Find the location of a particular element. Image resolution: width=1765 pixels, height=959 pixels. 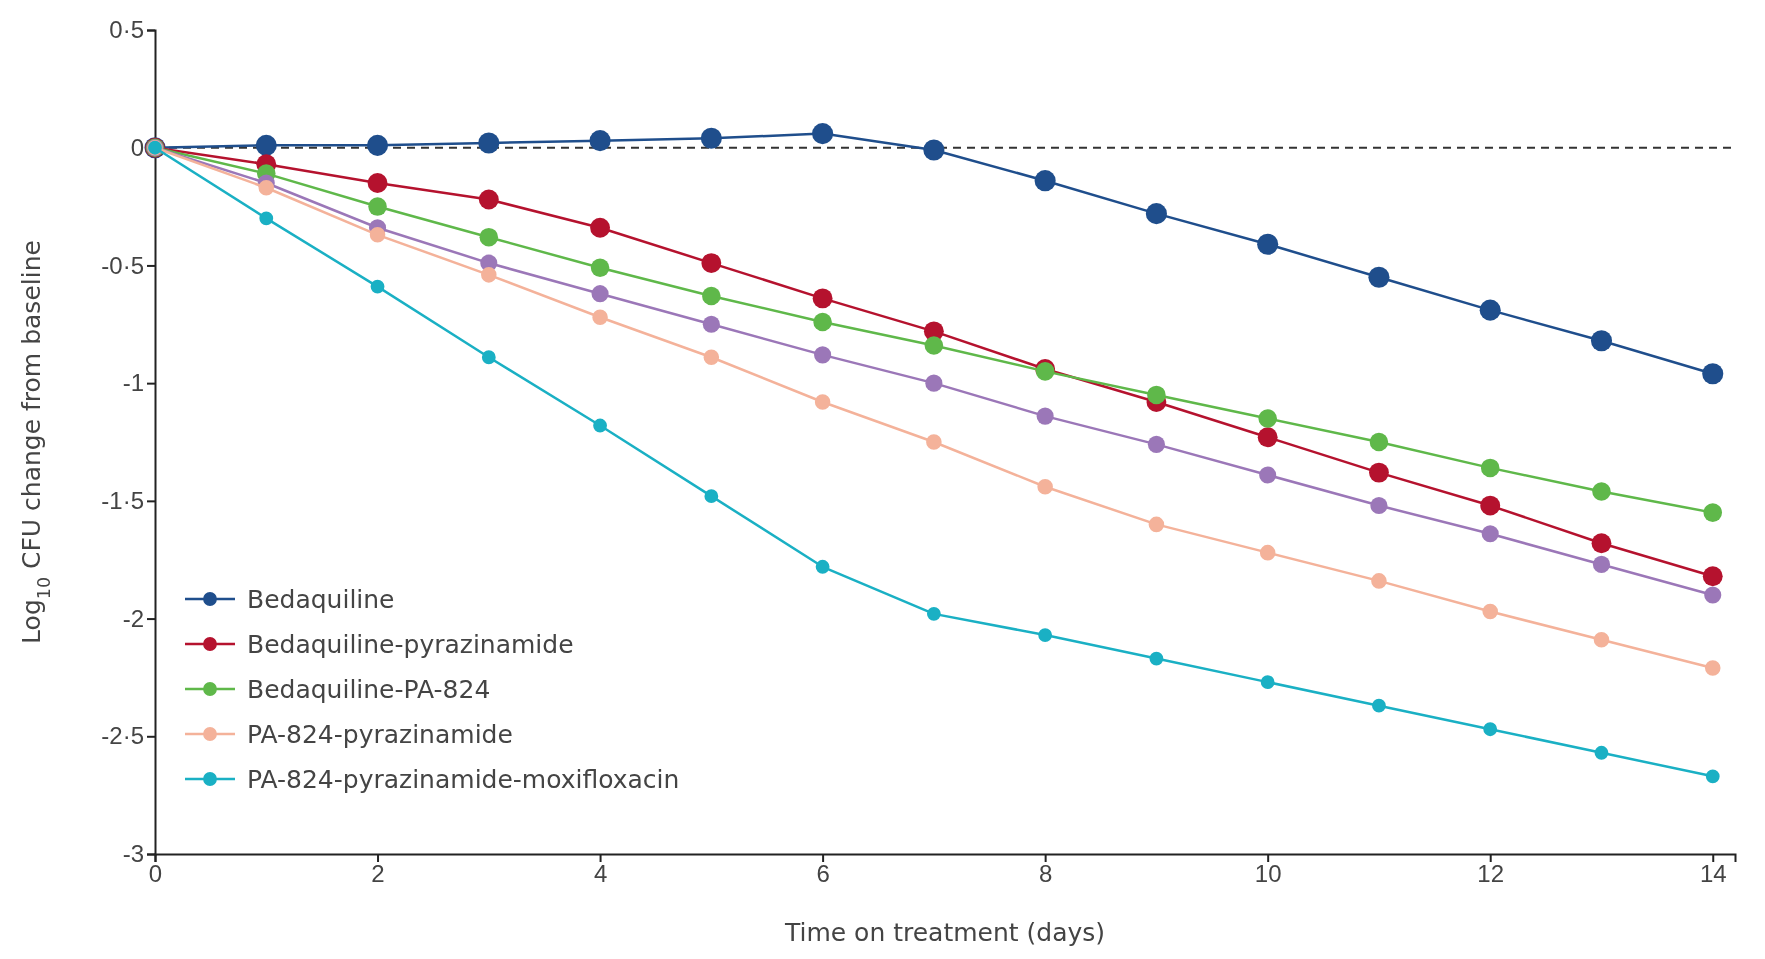

y-tick-label: -0·5 is located at coordinates (122, 265).